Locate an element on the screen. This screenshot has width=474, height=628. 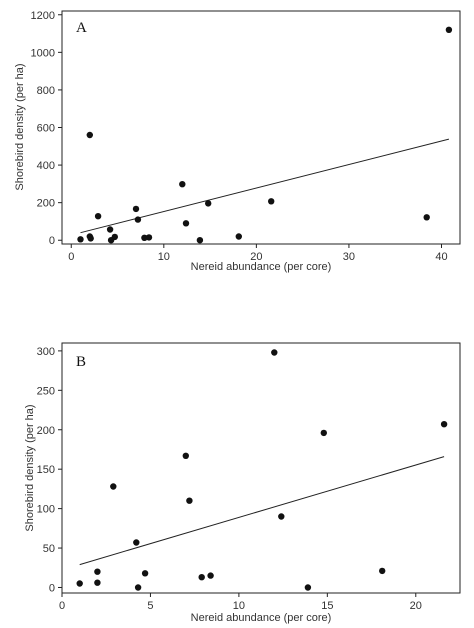
panel-label-a: A is located at coordinates (81, 28).